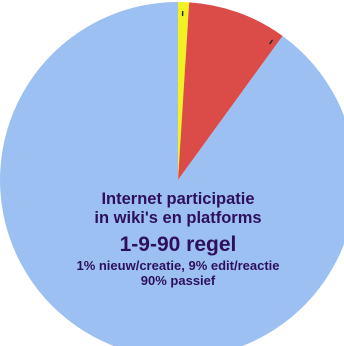  I want to click on slice-tick-mark, so click(271, 42).